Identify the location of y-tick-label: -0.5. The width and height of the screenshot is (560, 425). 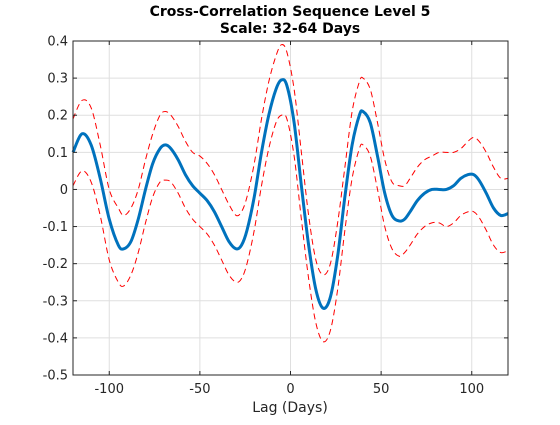
(55, 376).